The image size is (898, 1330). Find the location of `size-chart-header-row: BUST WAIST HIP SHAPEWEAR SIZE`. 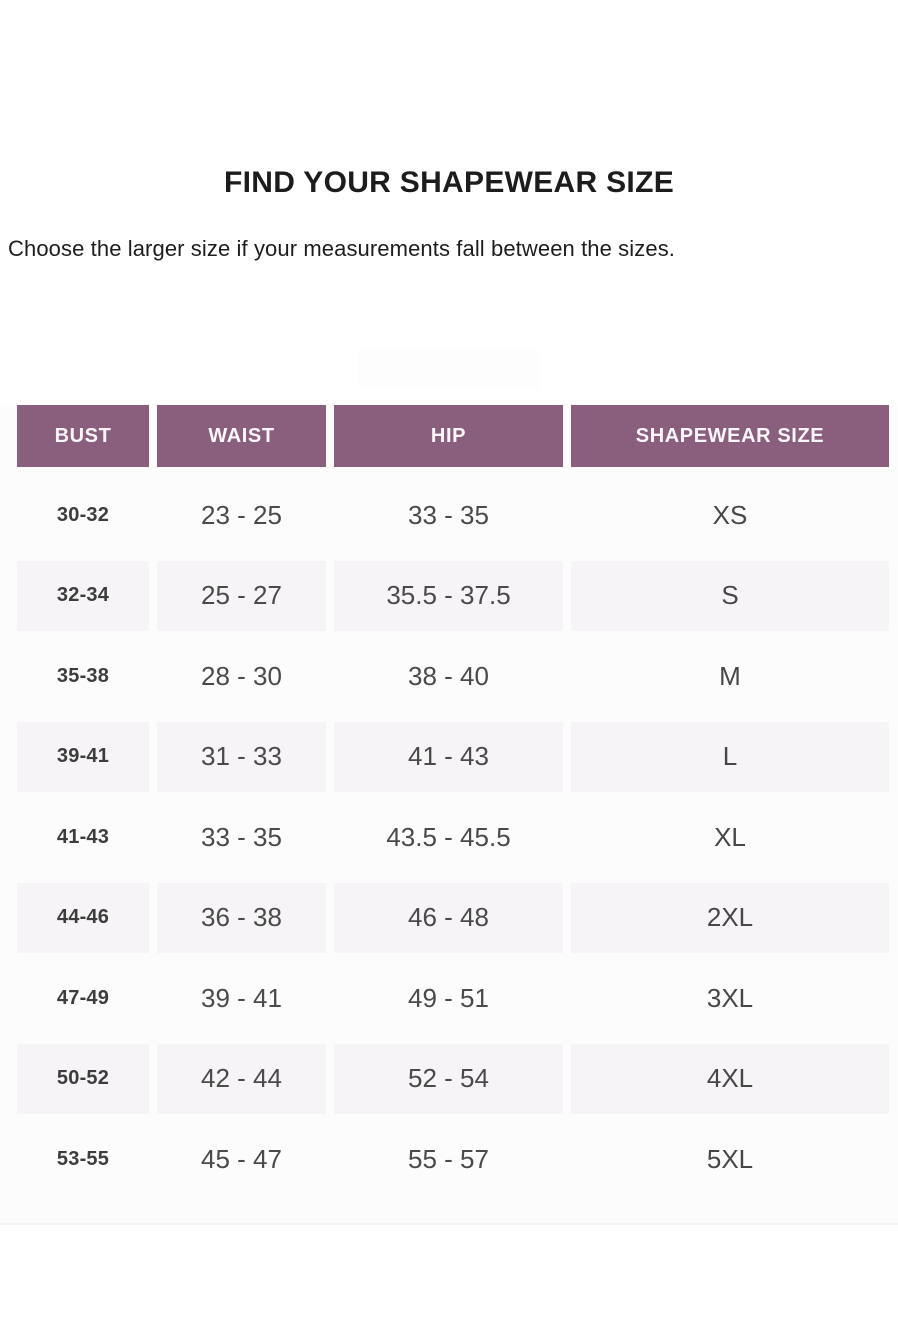

size-chart-header-row: BUST WAIST HIP SHAPEWEAR SIZE is located at coordinates (449, 436).